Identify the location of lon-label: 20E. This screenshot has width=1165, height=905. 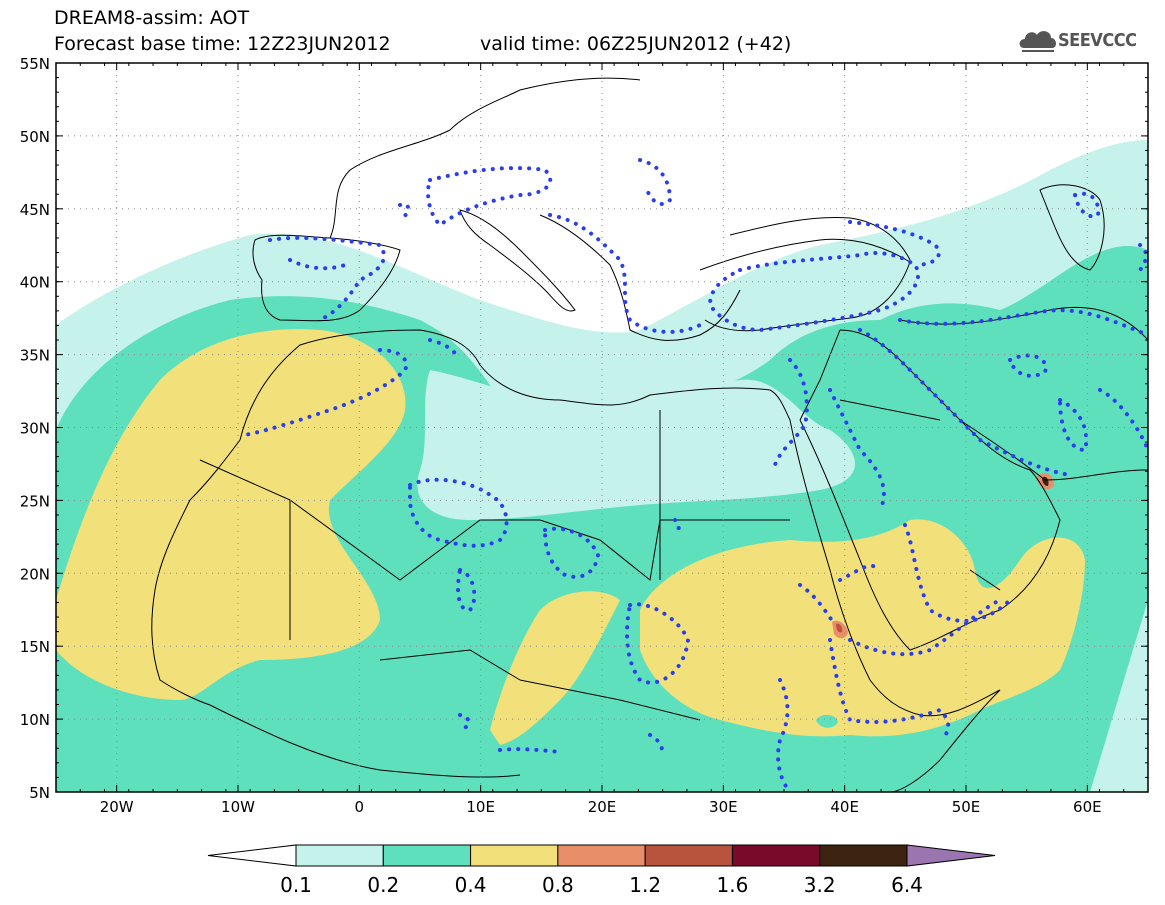
(602, 807).